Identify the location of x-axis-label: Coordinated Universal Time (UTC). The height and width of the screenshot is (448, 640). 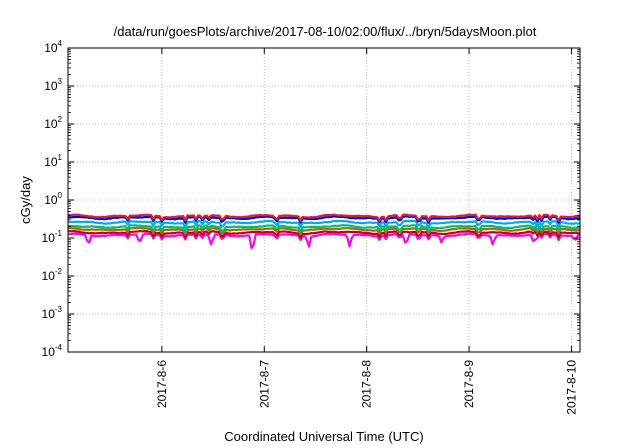
(323, 436).